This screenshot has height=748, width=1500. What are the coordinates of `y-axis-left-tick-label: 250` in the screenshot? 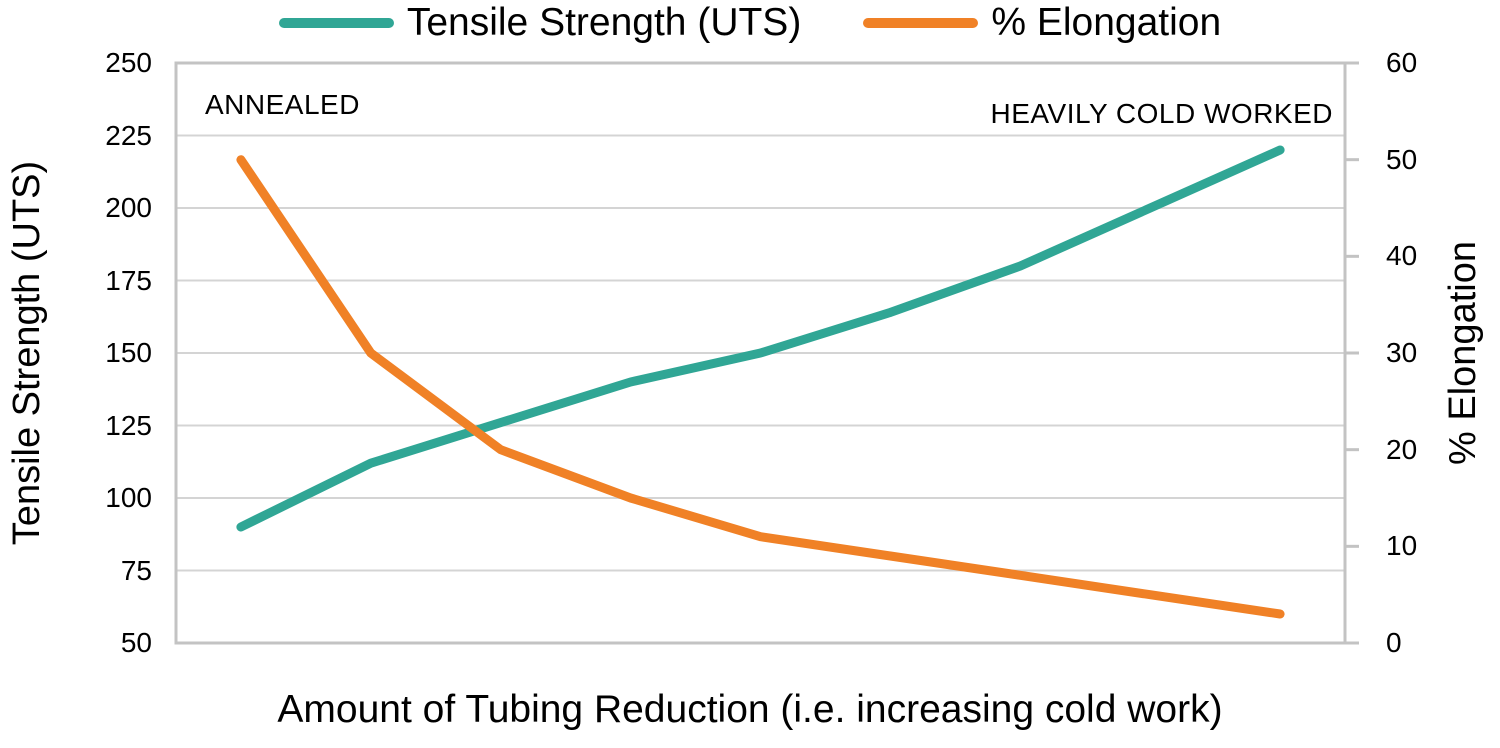 It's located at (128, 62).